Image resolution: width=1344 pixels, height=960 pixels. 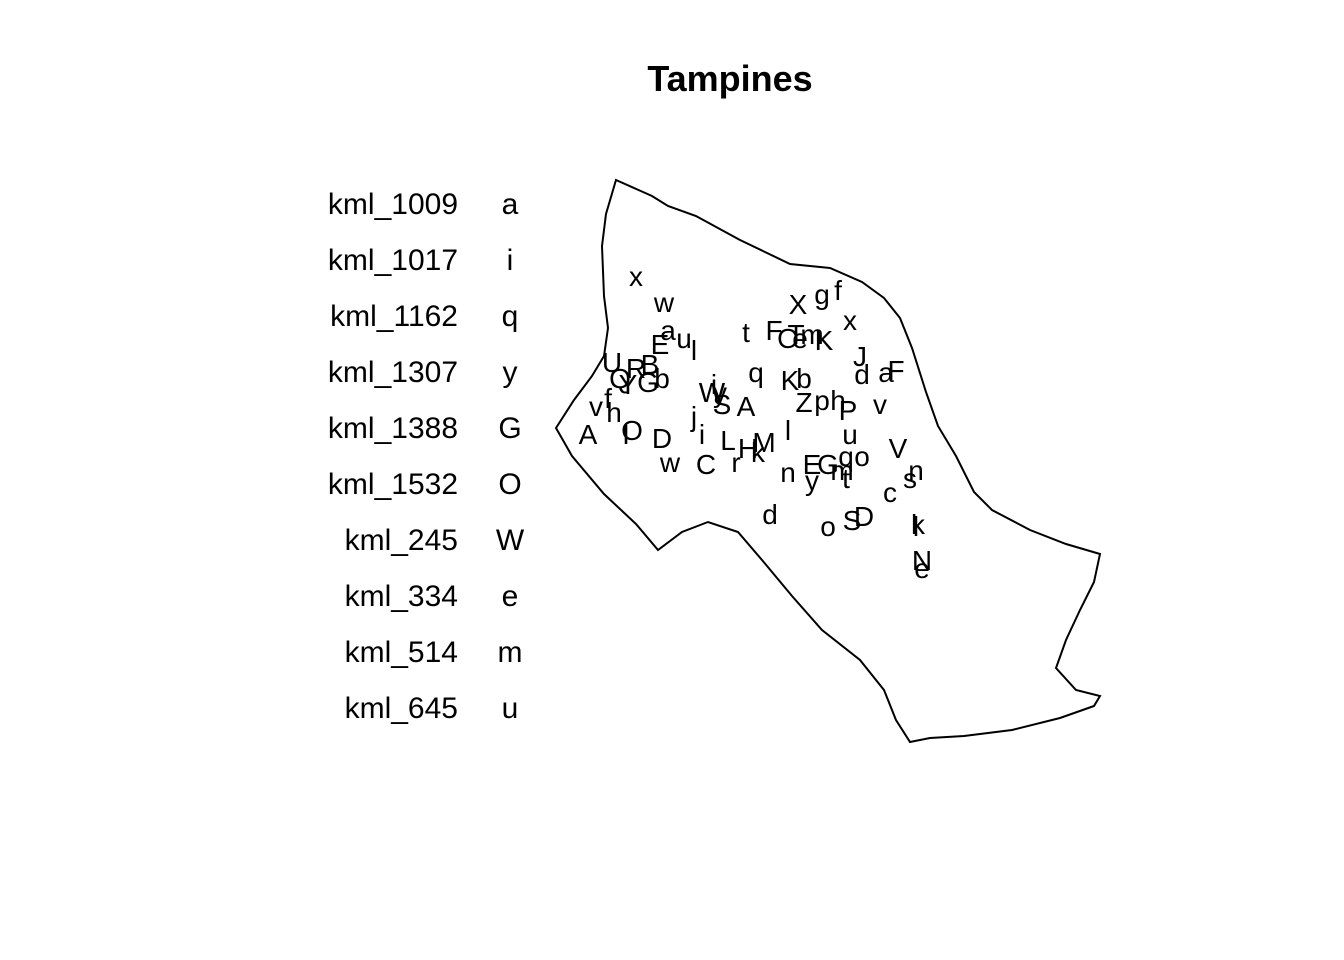 What do you see at coordinates (636, 368) in the screenshot?
I see `map-point-label: R` at bounding box center [636, 368].